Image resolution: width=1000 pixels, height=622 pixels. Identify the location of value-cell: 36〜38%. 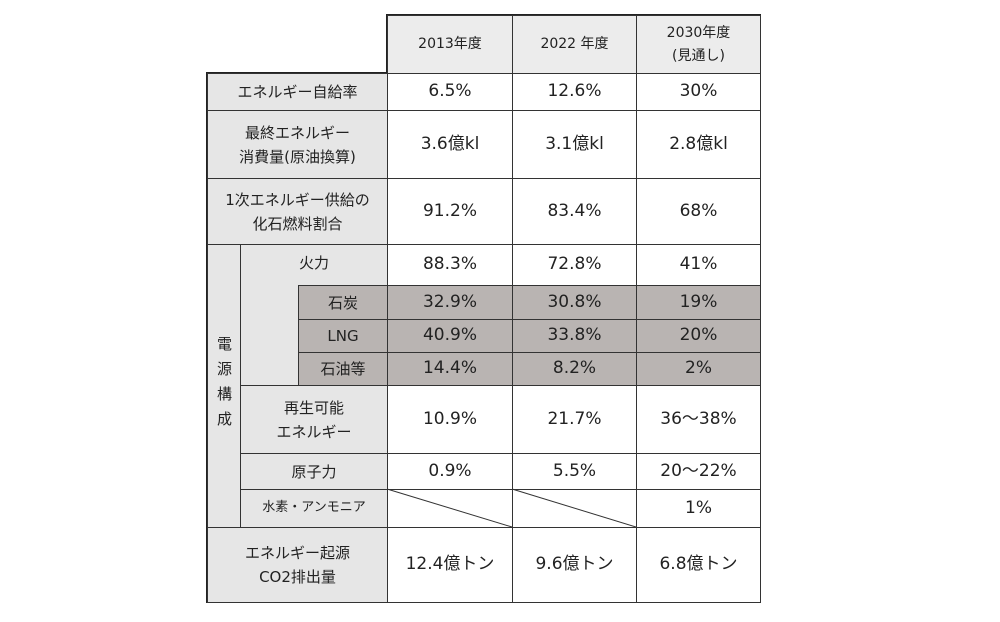
(698, 419).